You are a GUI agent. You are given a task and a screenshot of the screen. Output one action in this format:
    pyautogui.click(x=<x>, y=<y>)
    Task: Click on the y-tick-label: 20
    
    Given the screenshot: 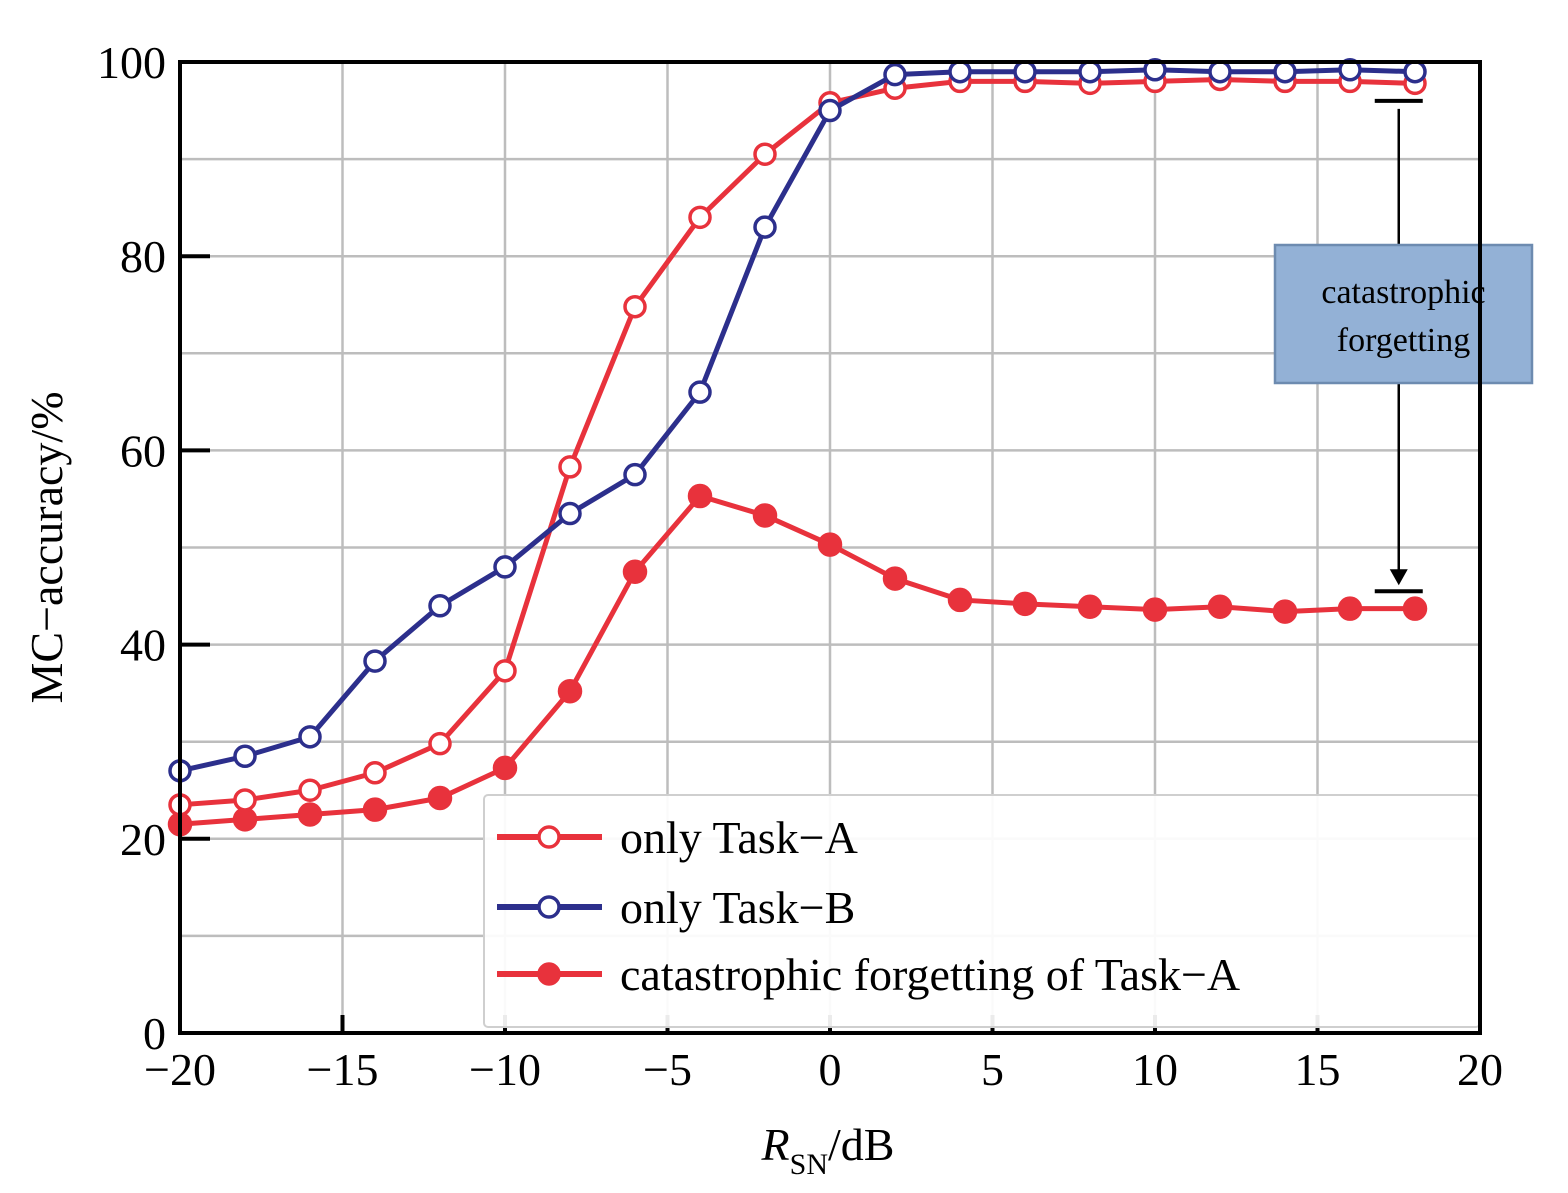 What is the action you would take?
    pyautogui.click(x=143, y=839)
    